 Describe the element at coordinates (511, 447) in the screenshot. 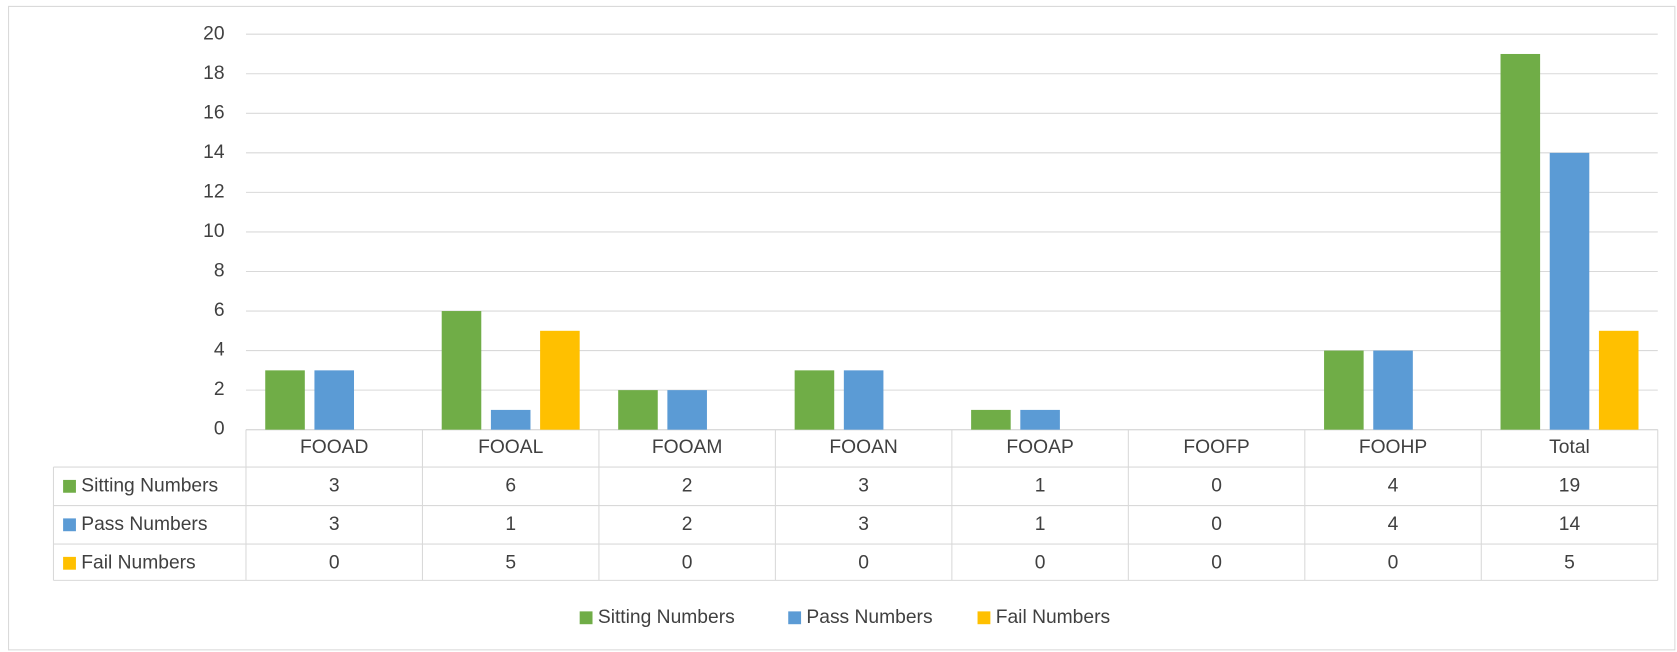

I see `x-tick-label: FOOAL` at that location.